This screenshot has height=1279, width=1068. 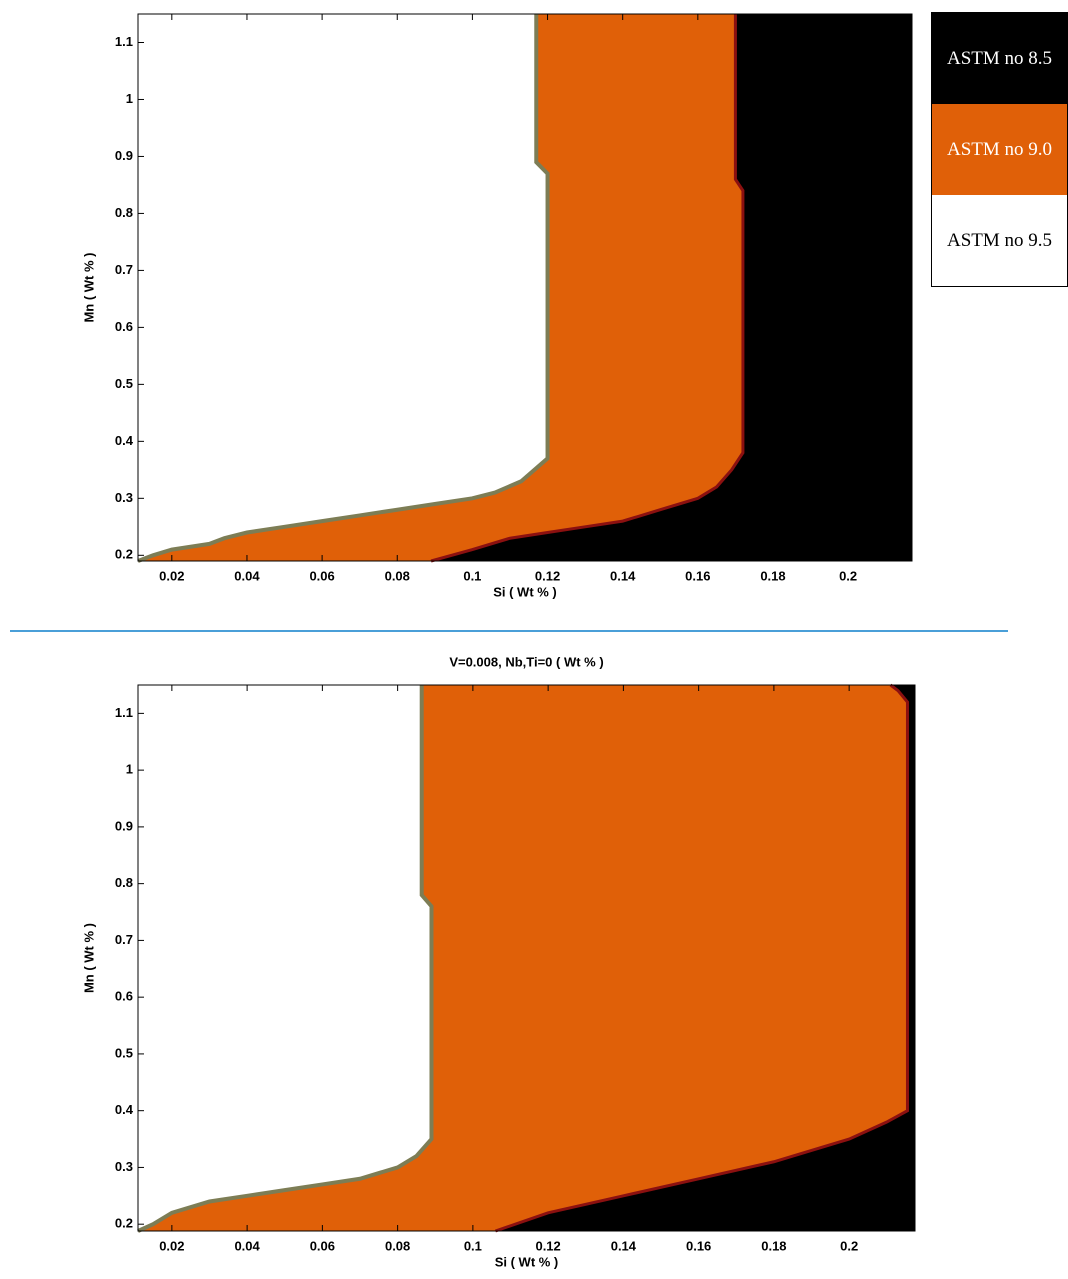 What do you see at coordinates (999, 58) in the screenshot?
I see `legend-entry: ASTM no 8.5` at bounding box center [999, 58].